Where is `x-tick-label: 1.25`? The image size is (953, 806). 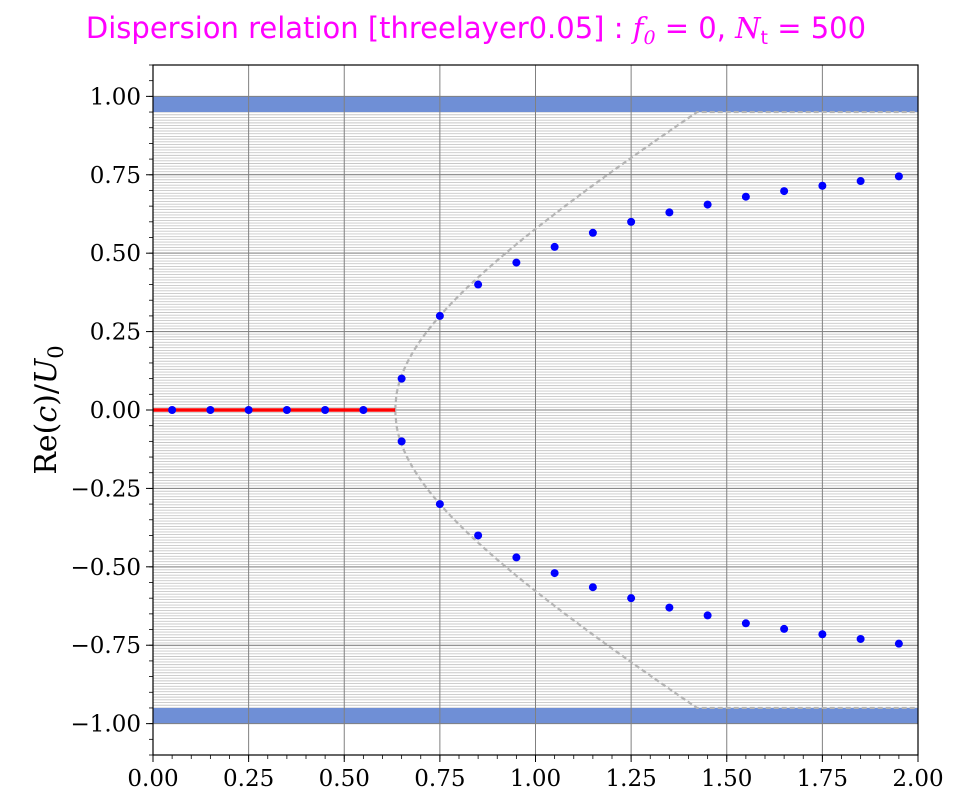 x-tick-label: 1.25 is located at coordinates (631, 779).